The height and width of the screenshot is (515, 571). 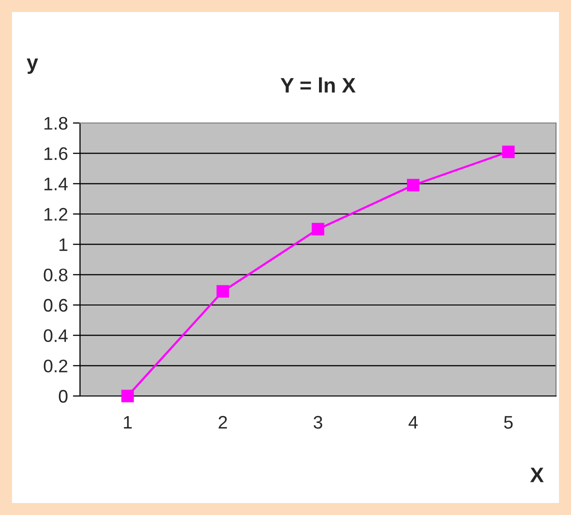 I want to click on y-tick-label: 0, so click(x=63, y=396).